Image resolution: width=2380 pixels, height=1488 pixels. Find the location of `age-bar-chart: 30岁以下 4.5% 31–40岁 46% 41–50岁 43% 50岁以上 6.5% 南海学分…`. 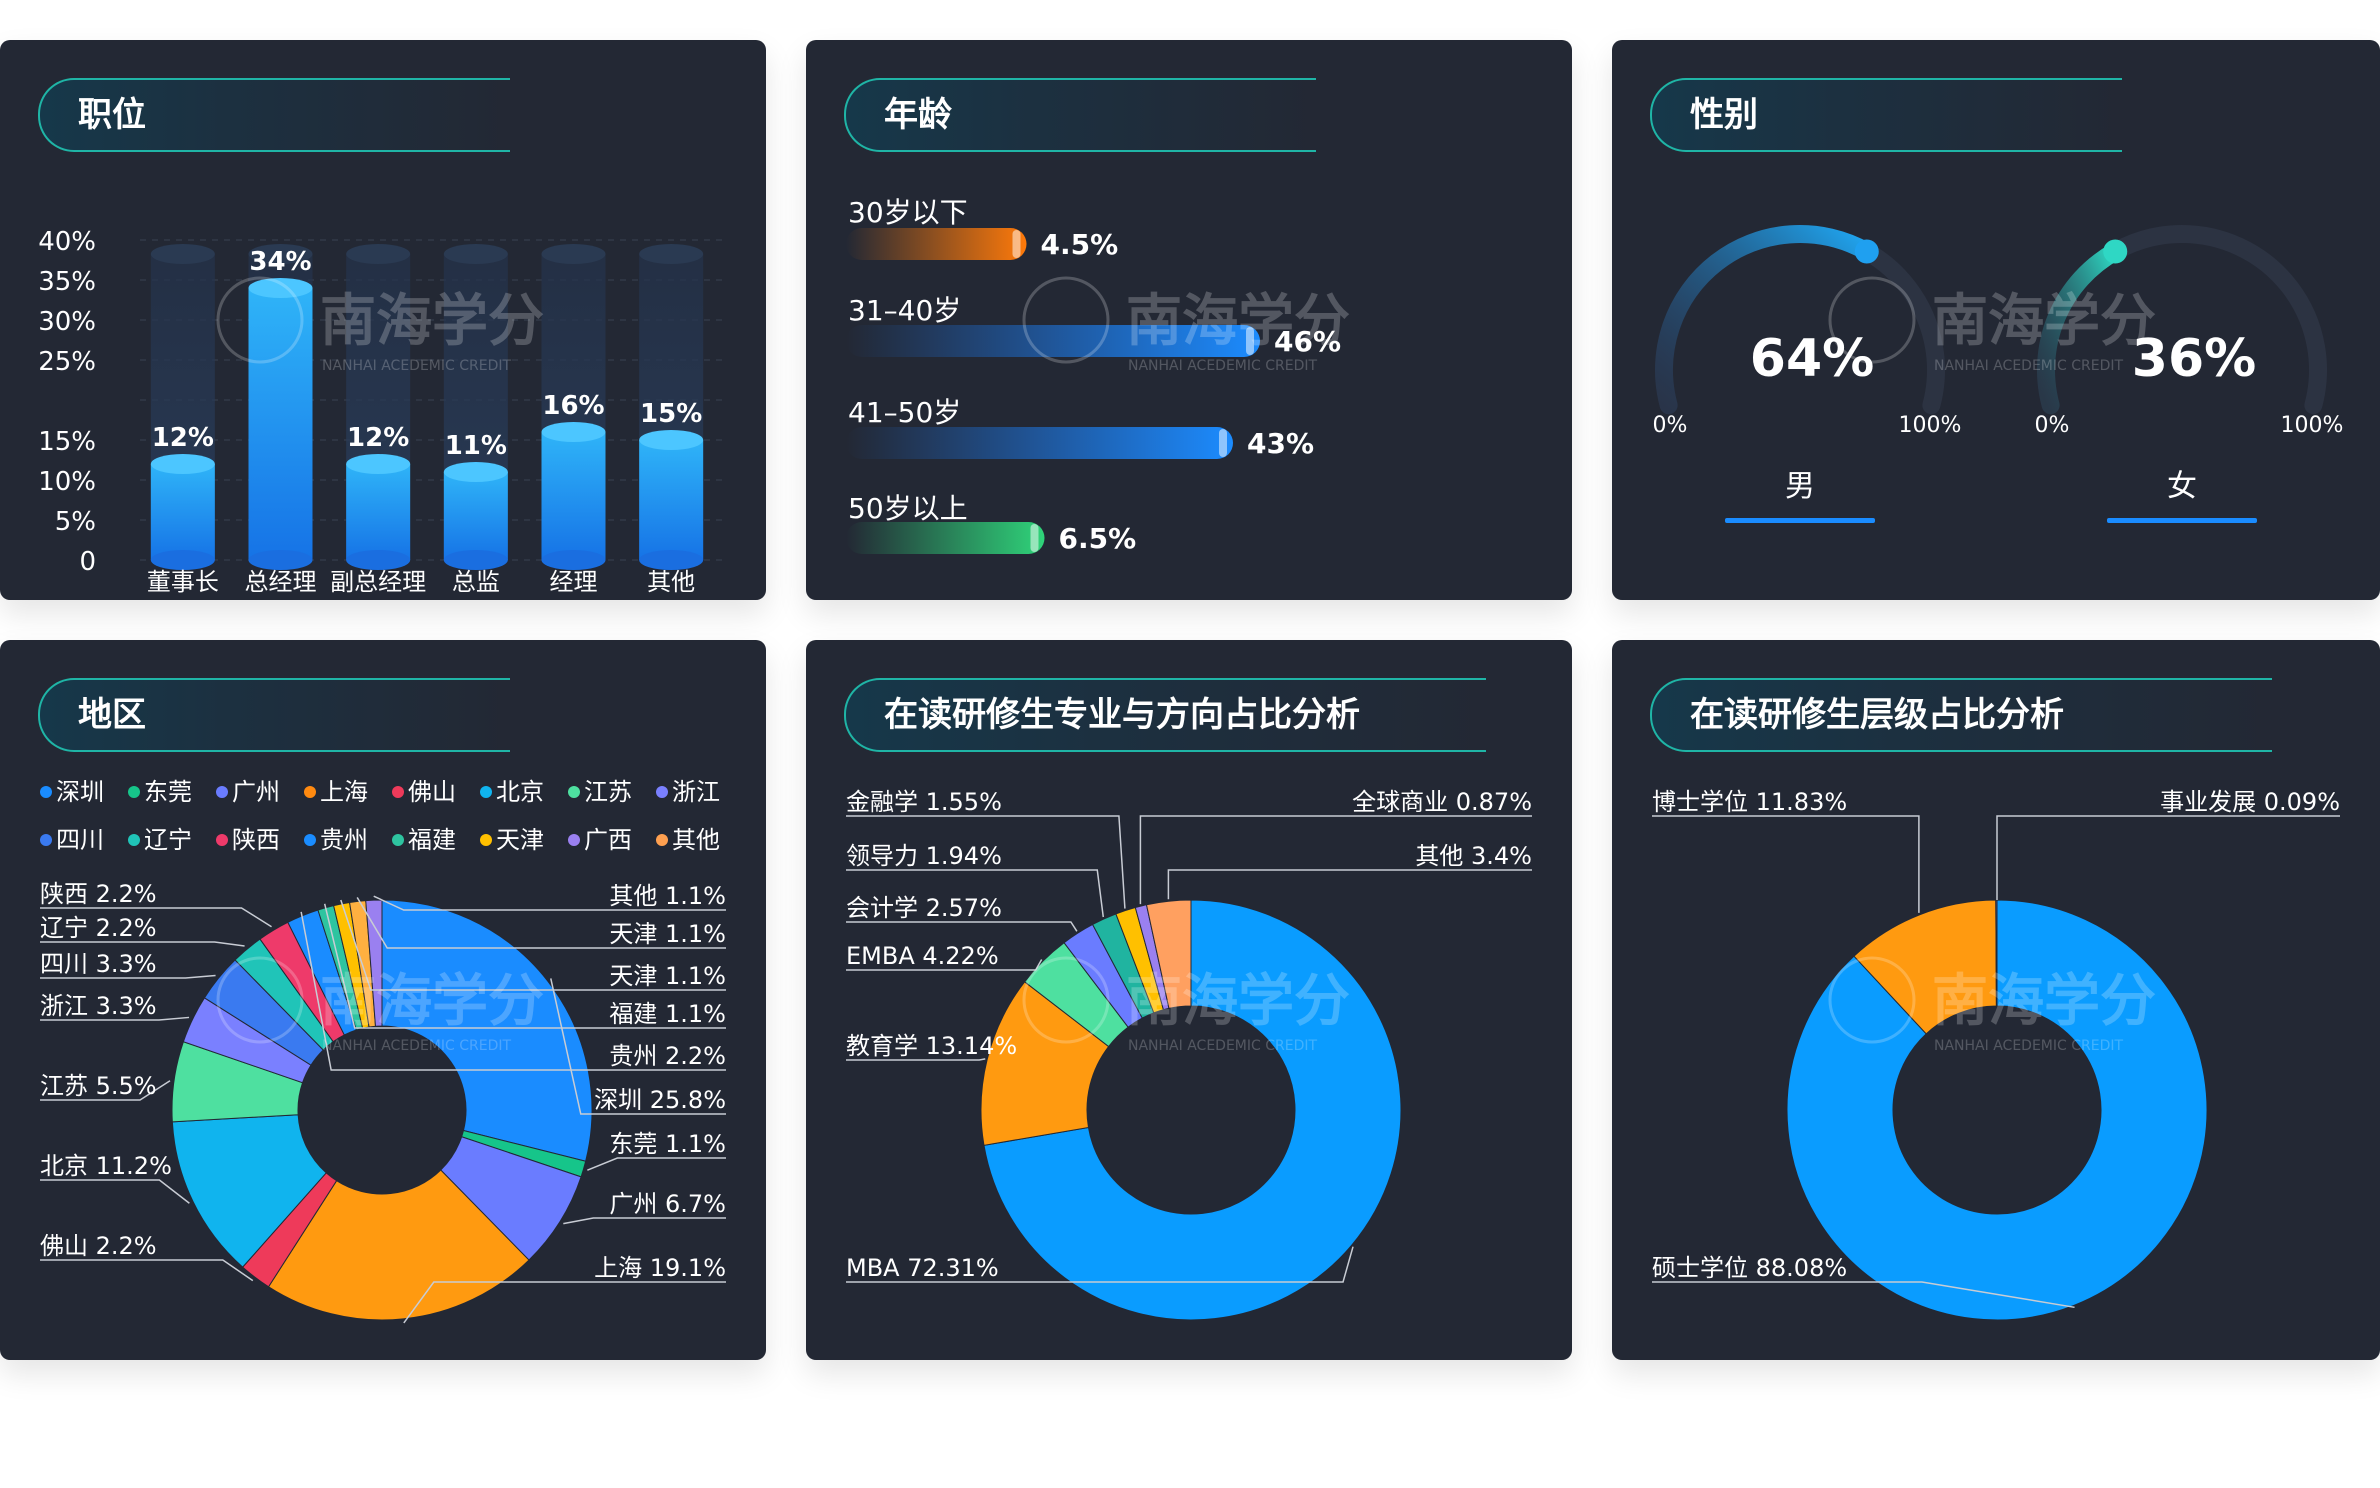

age-bar-chart: 30岁以下 4.5% 31–40岁 46% 41–50岁 43% 50岁以上 6.5% 南海学分… is located at coordinates (1098, 375).